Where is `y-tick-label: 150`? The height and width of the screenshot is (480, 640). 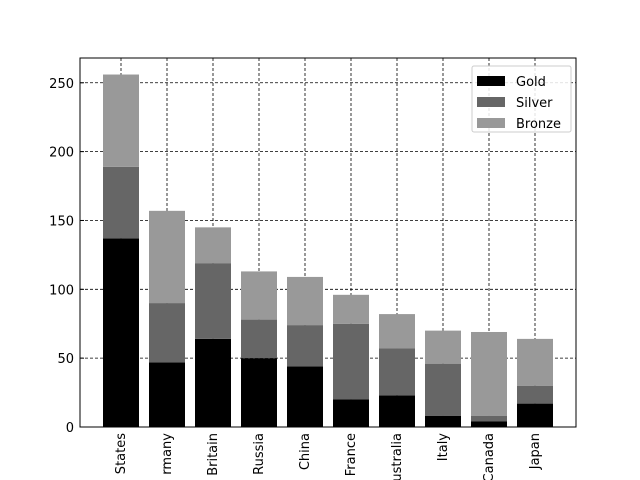 y-tick-label: 150 is located at coordinates (61, 221).